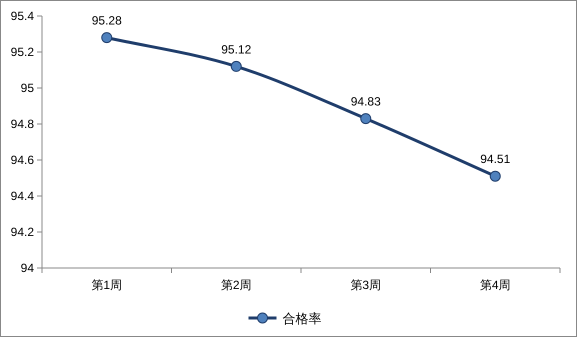 The height and width of the screenshot is (337, 577). I want to click on y-tick-label: 95.2, so click(22, 52).